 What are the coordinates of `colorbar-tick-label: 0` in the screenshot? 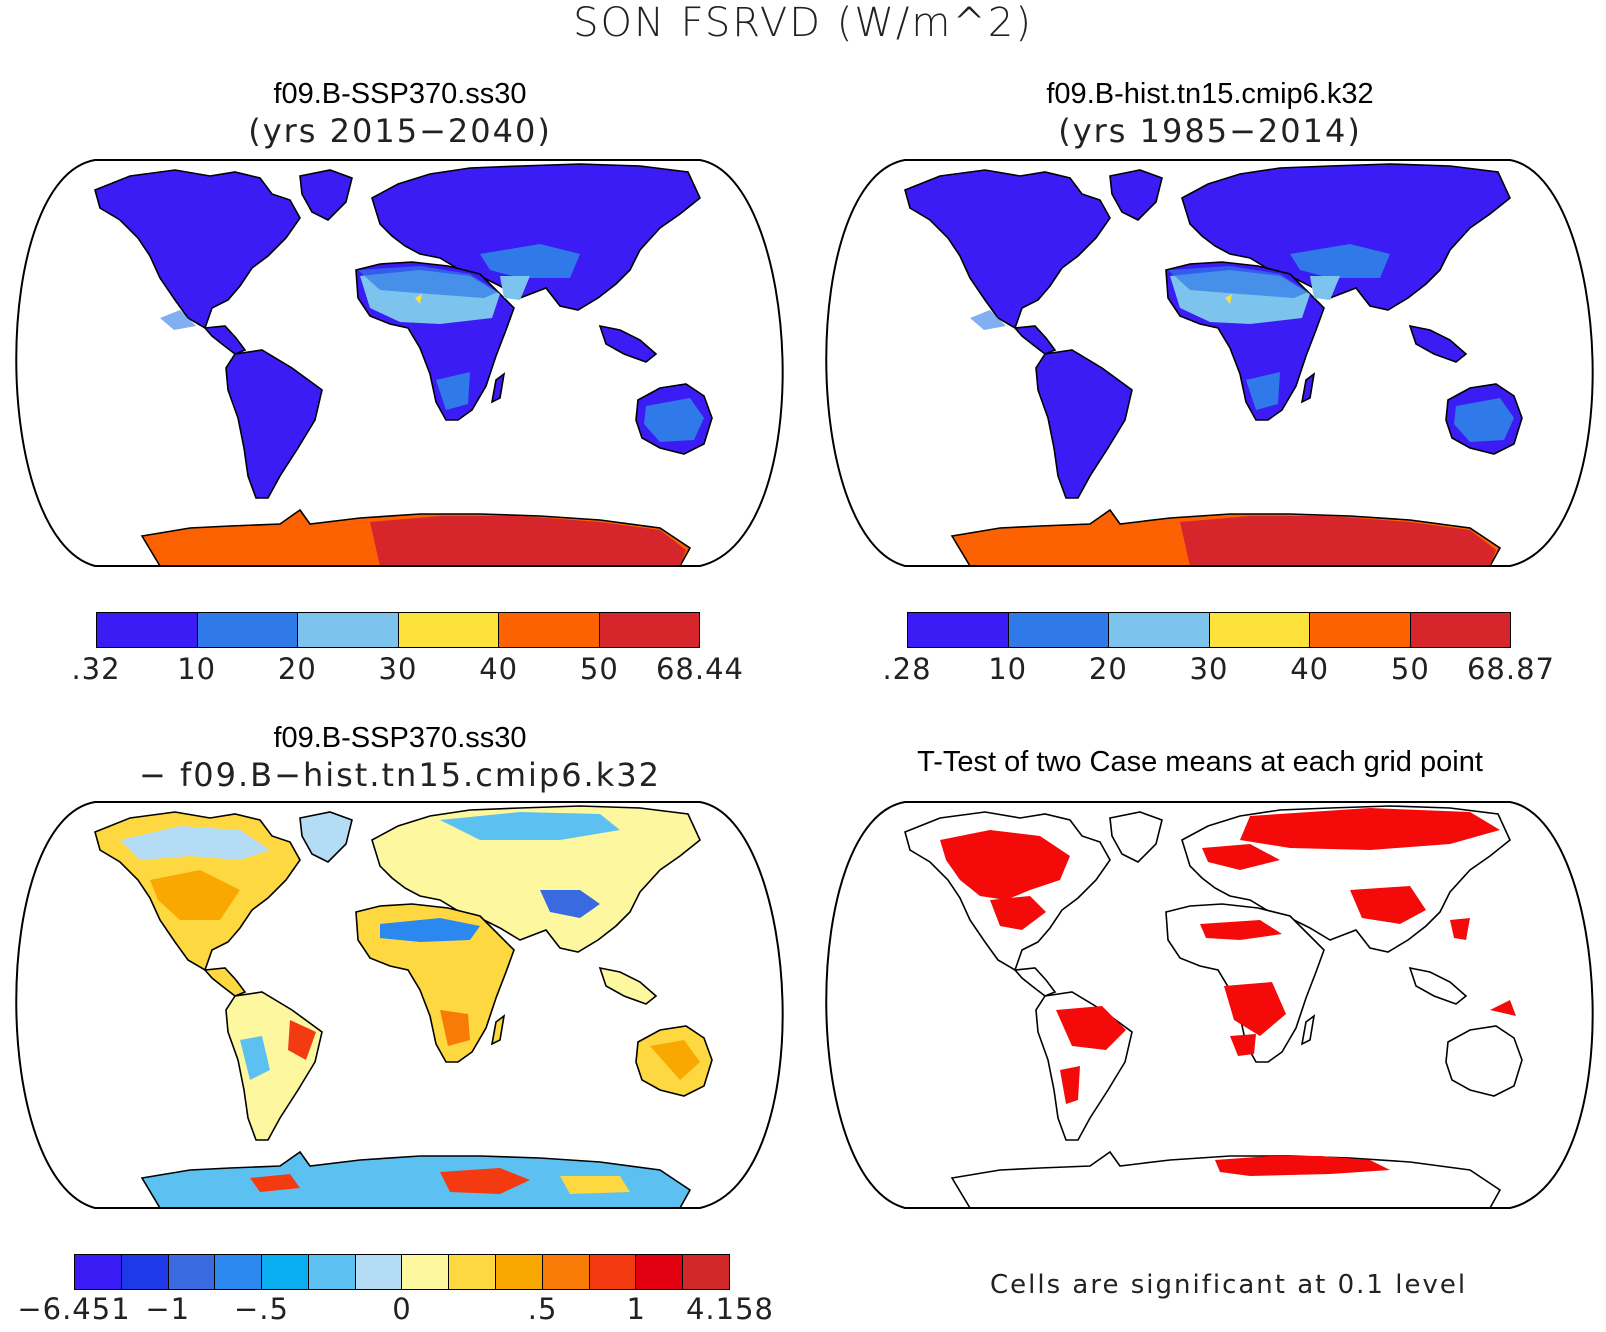 It's located at (402, 1309).